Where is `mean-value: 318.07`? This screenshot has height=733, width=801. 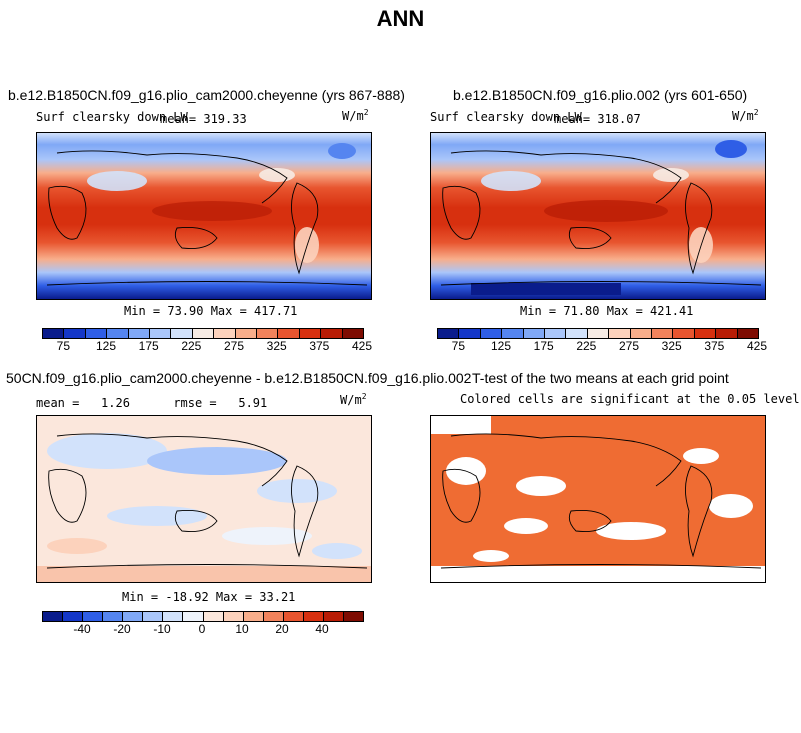 mean-value: 318.07 is located at coordinates (619, 119).